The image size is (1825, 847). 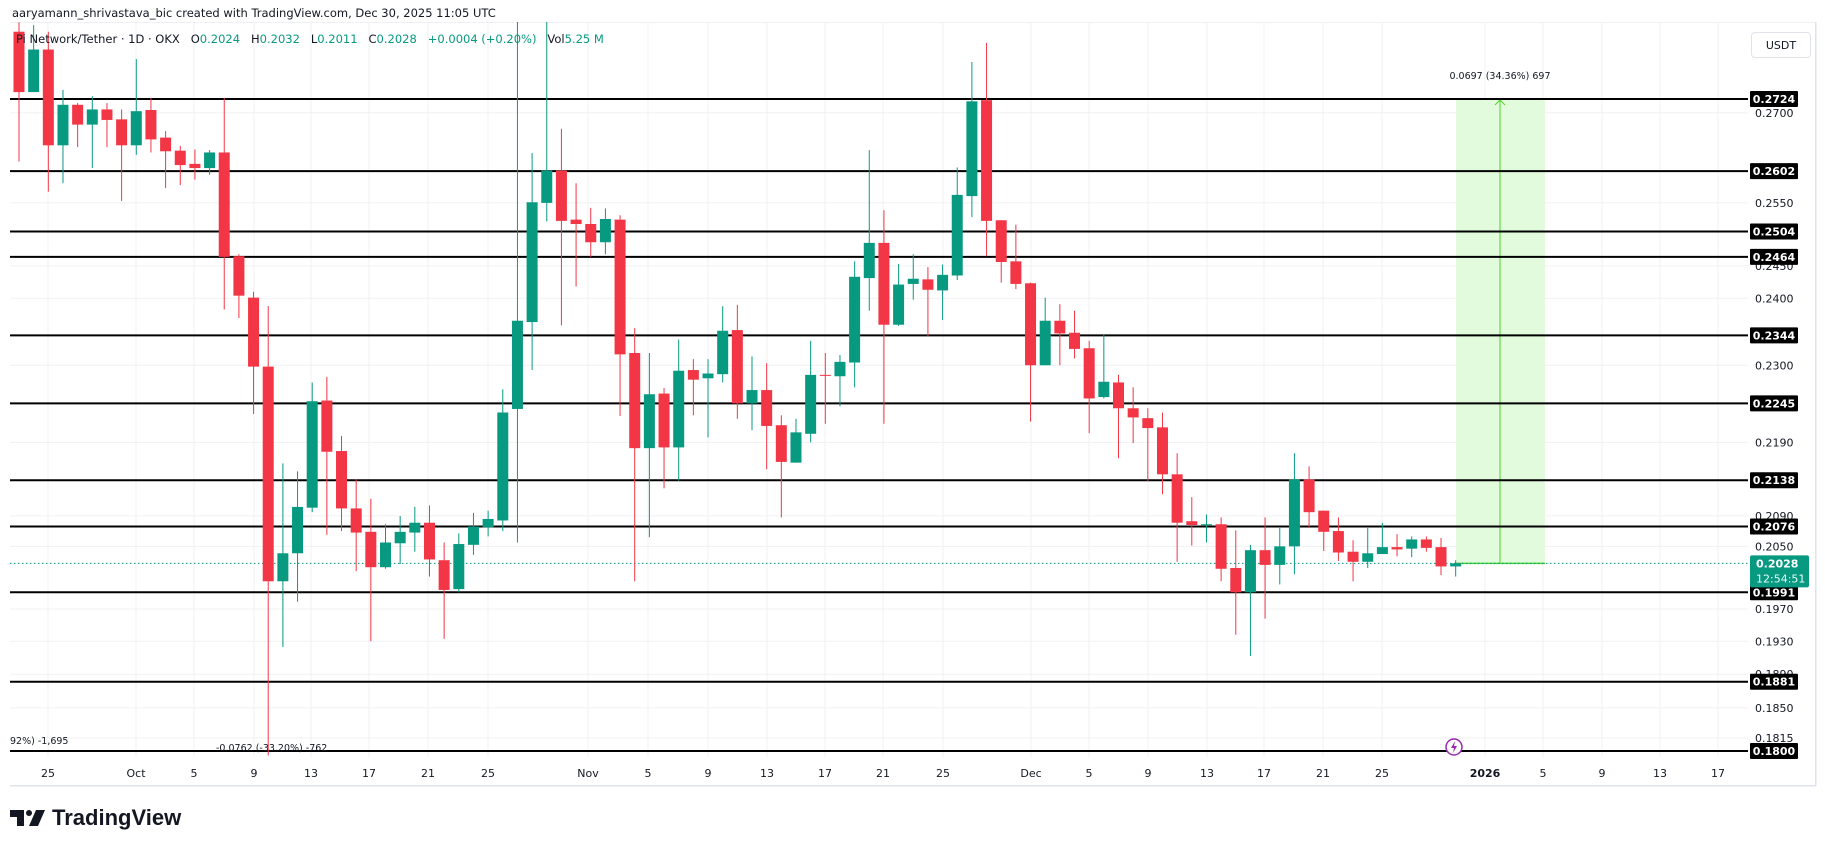 I want to click on currency-button: USDT, so click(x=1781, y=45).